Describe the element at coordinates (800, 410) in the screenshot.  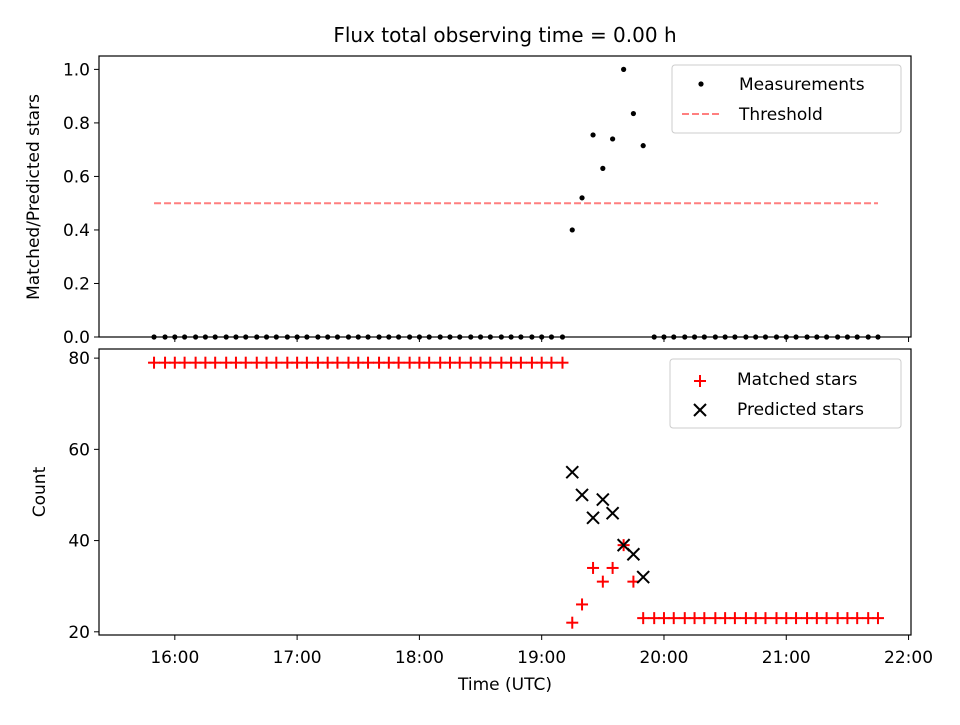
I see `legend-predicted-label: Predicted stars` at that location.